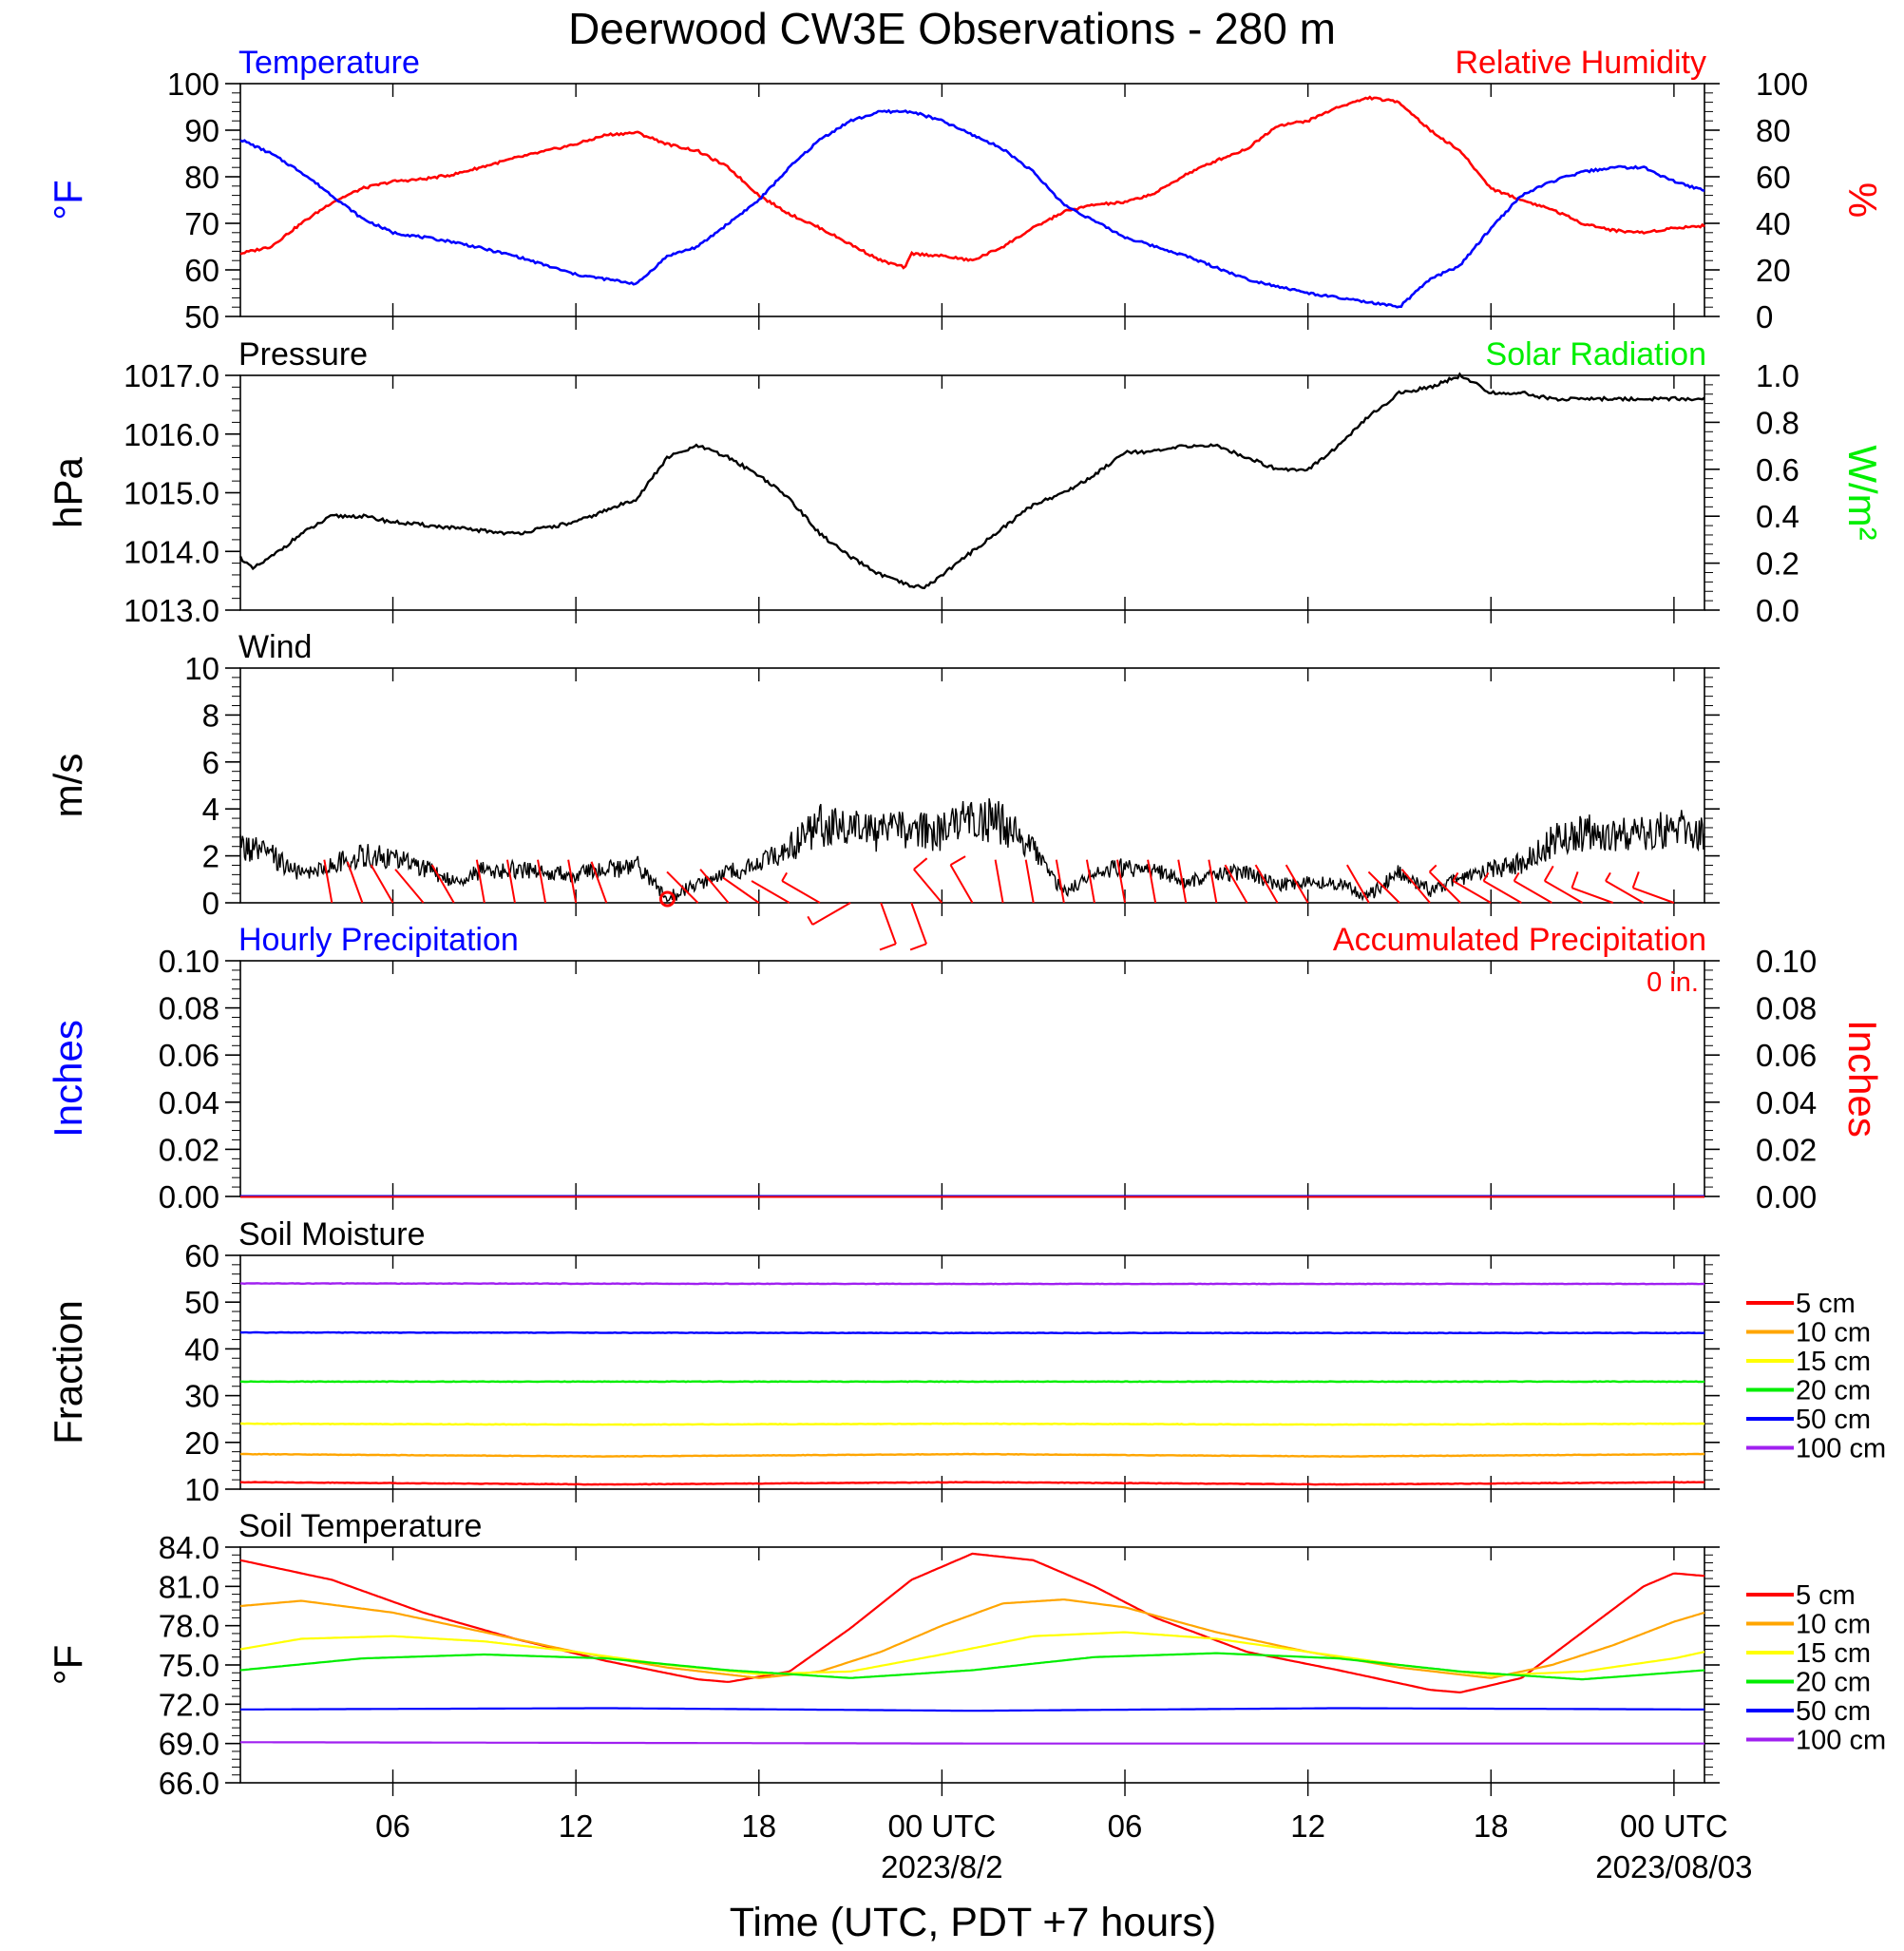 The image size is (1904, 1951). What do you see at coordinates (68, 786) in the screenshot?
I see `y-axis-unit: m/s` at bounding box center [68, 786].